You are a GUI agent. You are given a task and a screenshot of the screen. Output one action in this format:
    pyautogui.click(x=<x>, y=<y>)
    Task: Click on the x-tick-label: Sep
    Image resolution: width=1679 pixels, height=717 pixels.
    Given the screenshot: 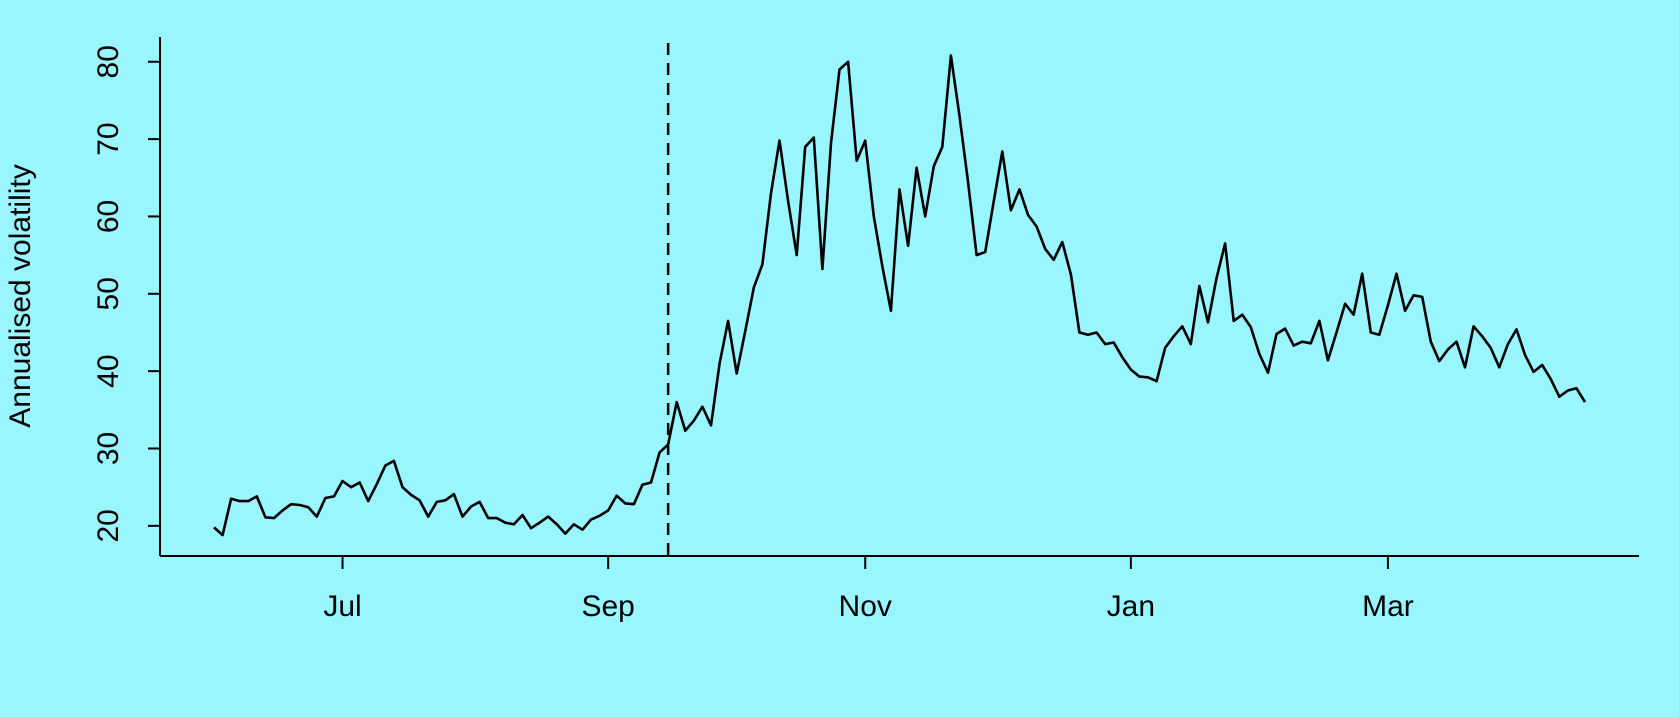 What is the action you would take?
    pyautogui.click(x=607, y=606)
    